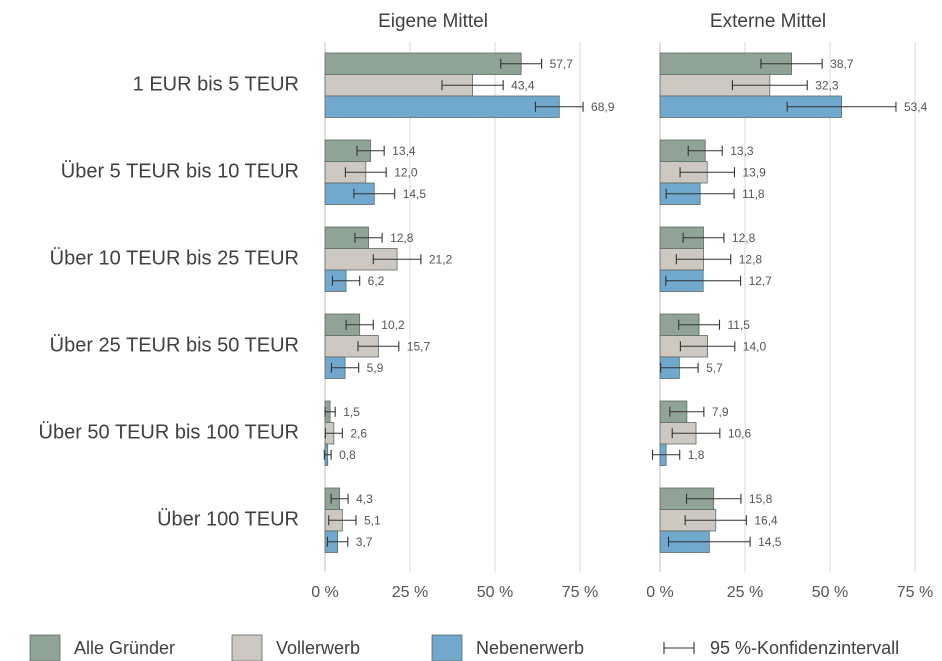 Image resolution: width=942 pixels, height=661 pixels. Describe the element at coordinates (753, 194) in the screenshot. I see `value-label: 11,8` at that location.